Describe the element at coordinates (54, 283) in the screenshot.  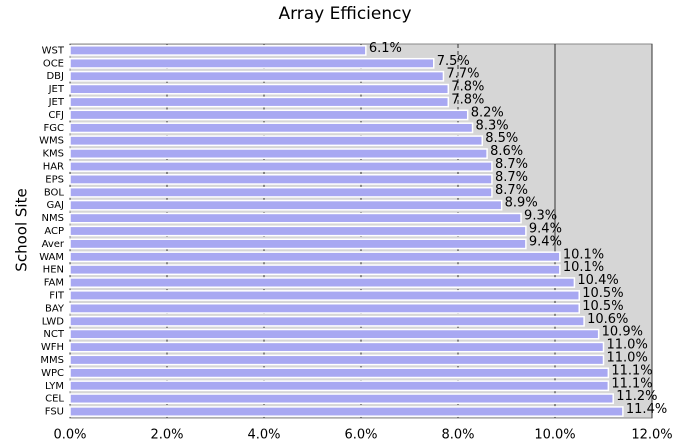
I see `y-tick-label: FAM` at that location.